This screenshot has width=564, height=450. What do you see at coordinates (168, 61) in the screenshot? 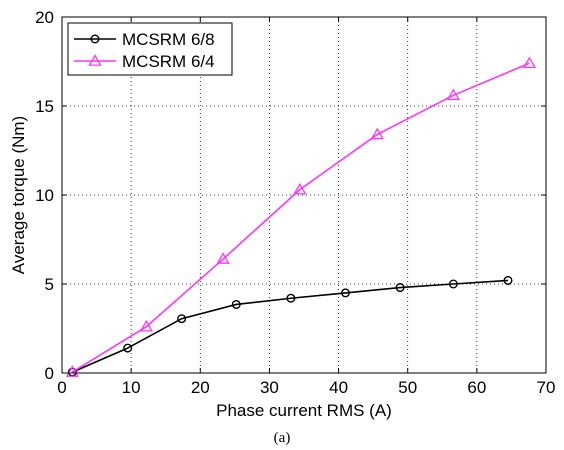
I see `legend-label: MCSRM 6/4` at bounding box center [168, 61].